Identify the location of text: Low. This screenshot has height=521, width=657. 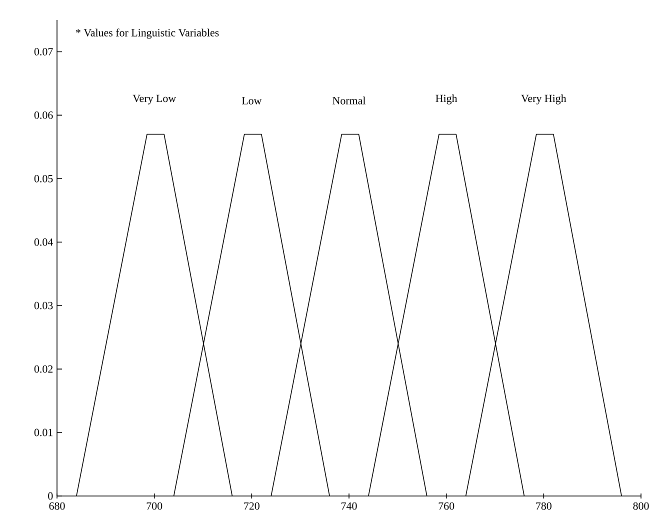
(252, 100).